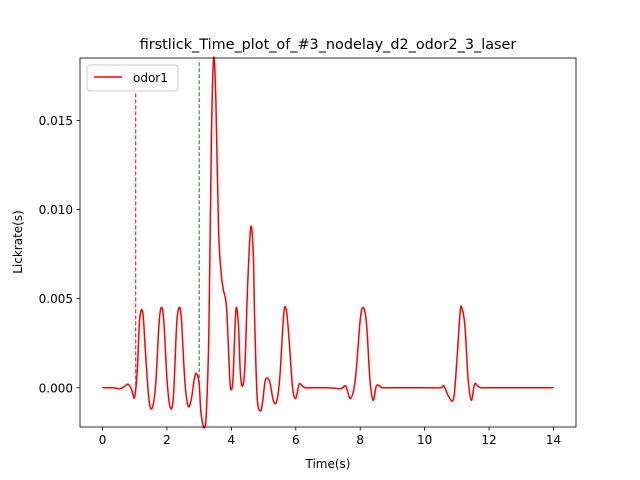  Describe the element at coordinates (56, 121) in the screenshot. I see `y-tick-label: 0.015` at that location.